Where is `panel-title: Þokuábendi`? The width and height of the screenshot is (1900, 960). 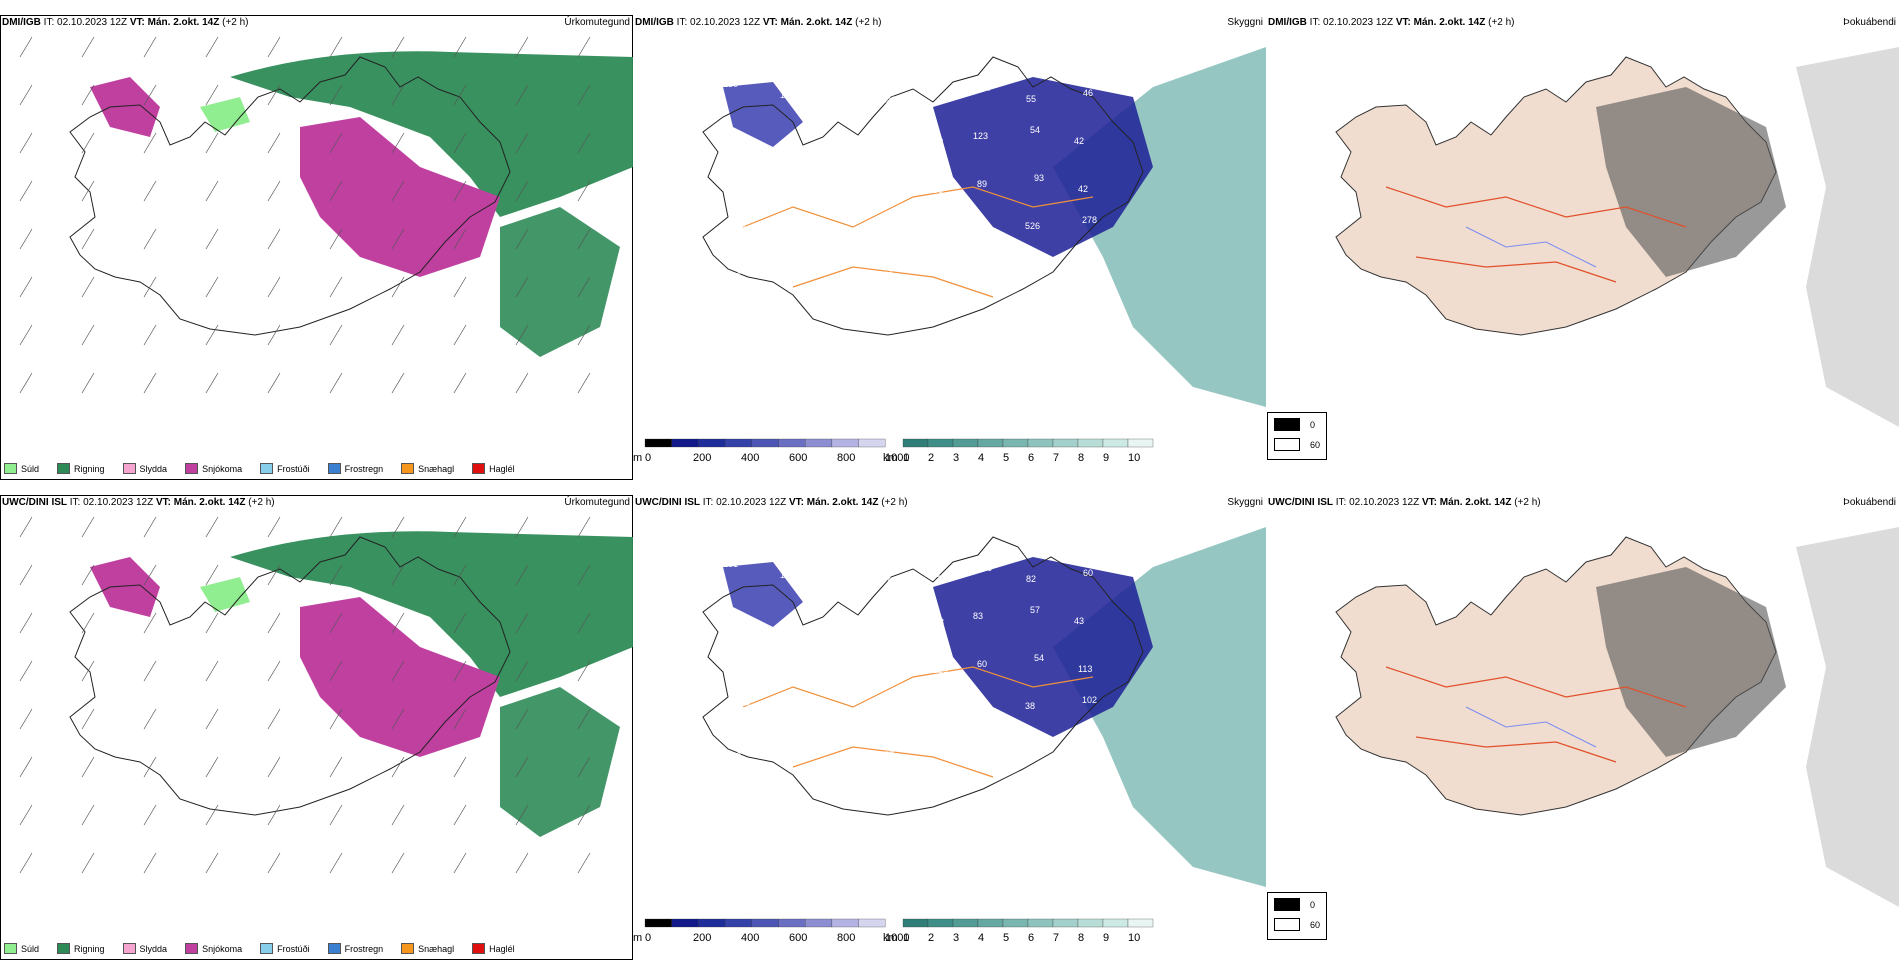 panel-title: Þokuábendi is located at coordinates (1869, 22).